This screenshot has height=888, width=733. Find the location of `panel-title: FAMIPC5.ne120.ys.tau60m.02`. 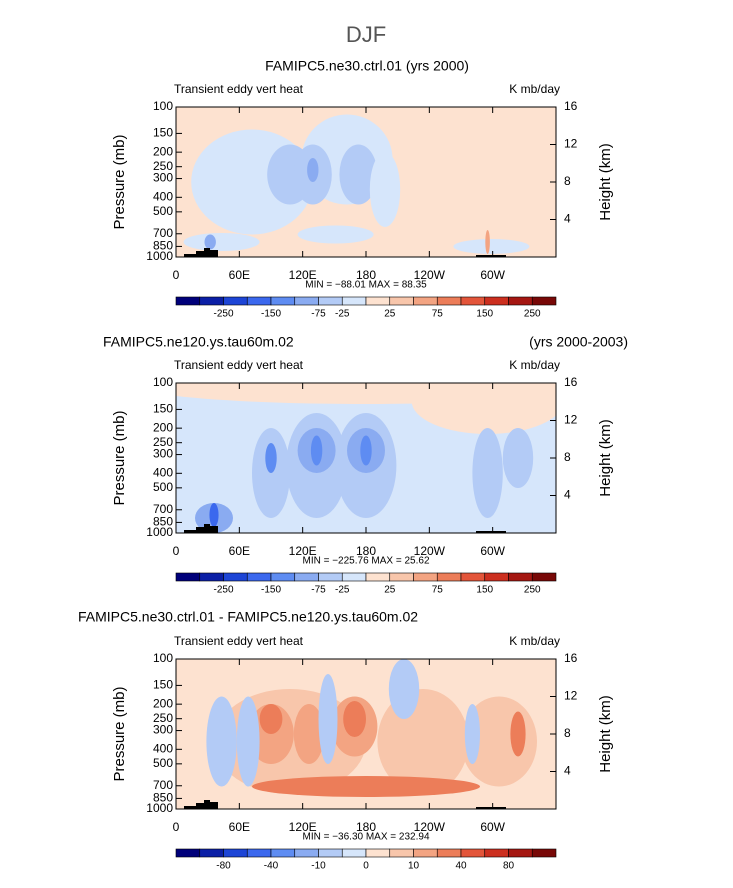

panel-title: FAMIPC5.ne120.ys.tau60m.02 is located at coordinates (198, 342).